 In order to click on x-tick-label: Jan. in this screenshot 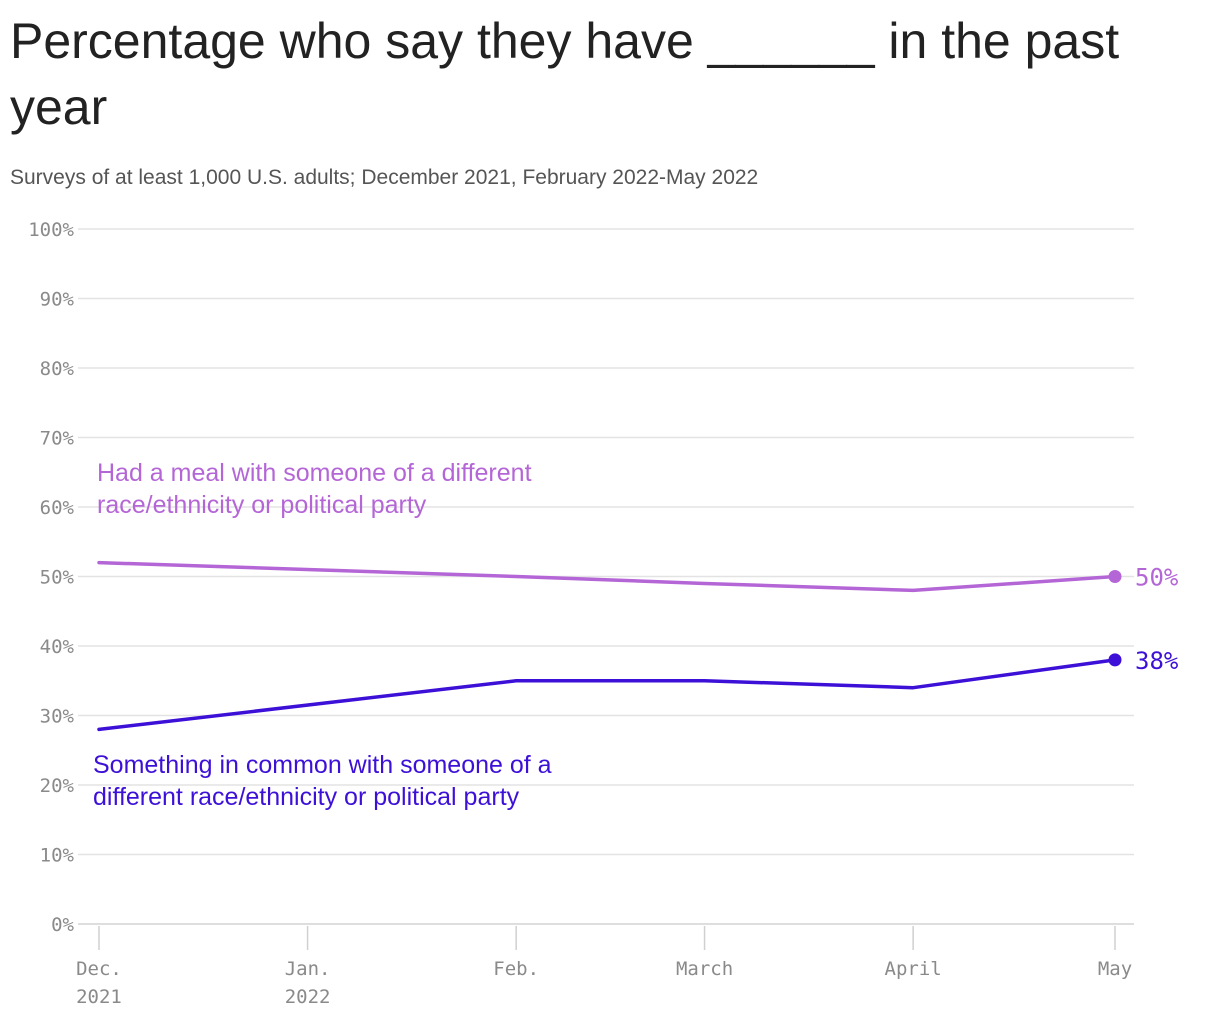, I will do `click(308, 969)`.